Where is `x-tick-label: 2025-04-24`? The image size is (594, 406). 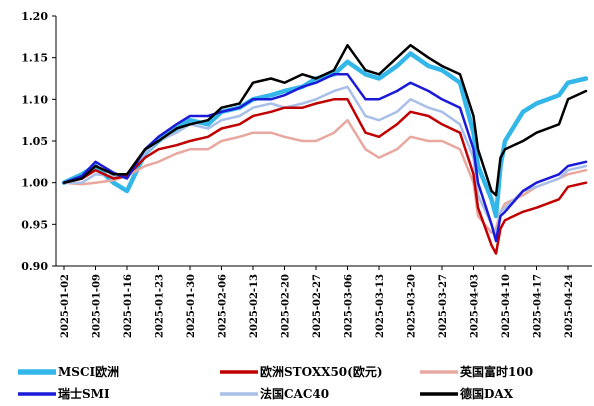
x-tick-label: 2025-04-24 is located at coordinates (569, 306).